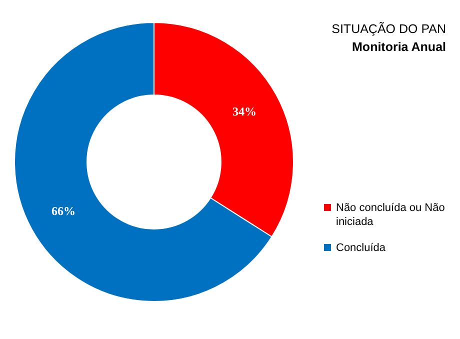  Describe the element at coordinates (390, 215) in the screenshot. I see `legend-label: Não concluída ou Não iniciada` at that location.